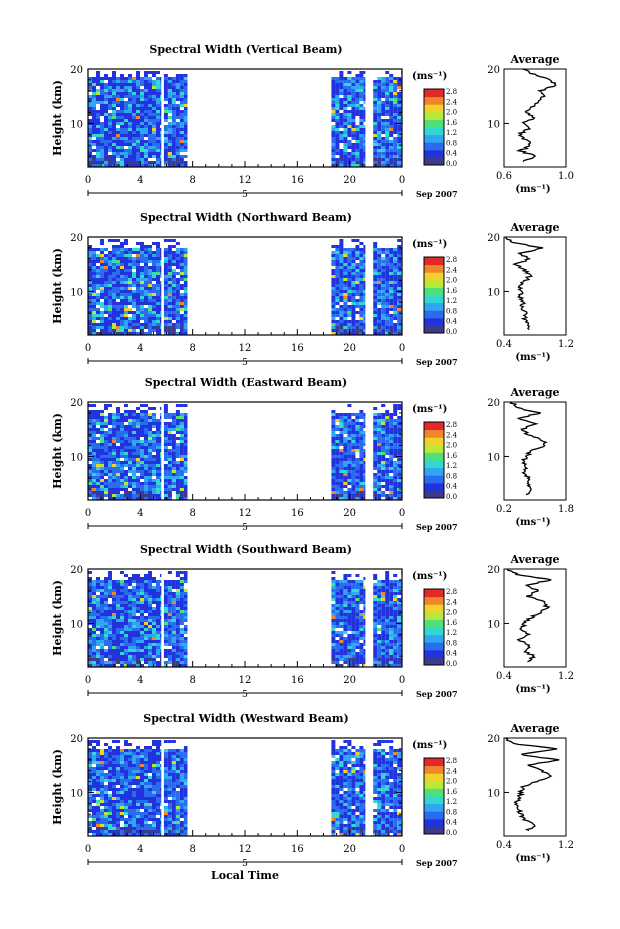 This screenshot has width=620, height=929. What do you see at coordinates (451, 446) in the screenshot?
I see `colorbar-tick-label: 2.0` at bounding box center [451, 446].